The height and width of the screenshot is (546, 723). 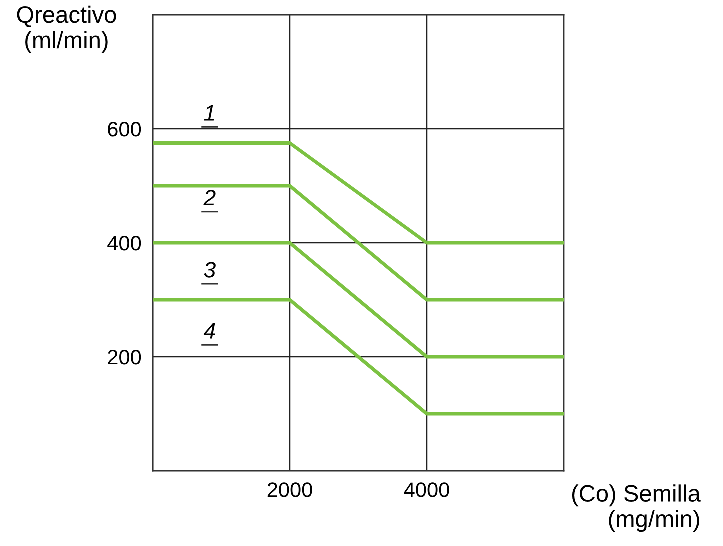 I want to click on y-tick-label: 200, so click(x=125, y=357).